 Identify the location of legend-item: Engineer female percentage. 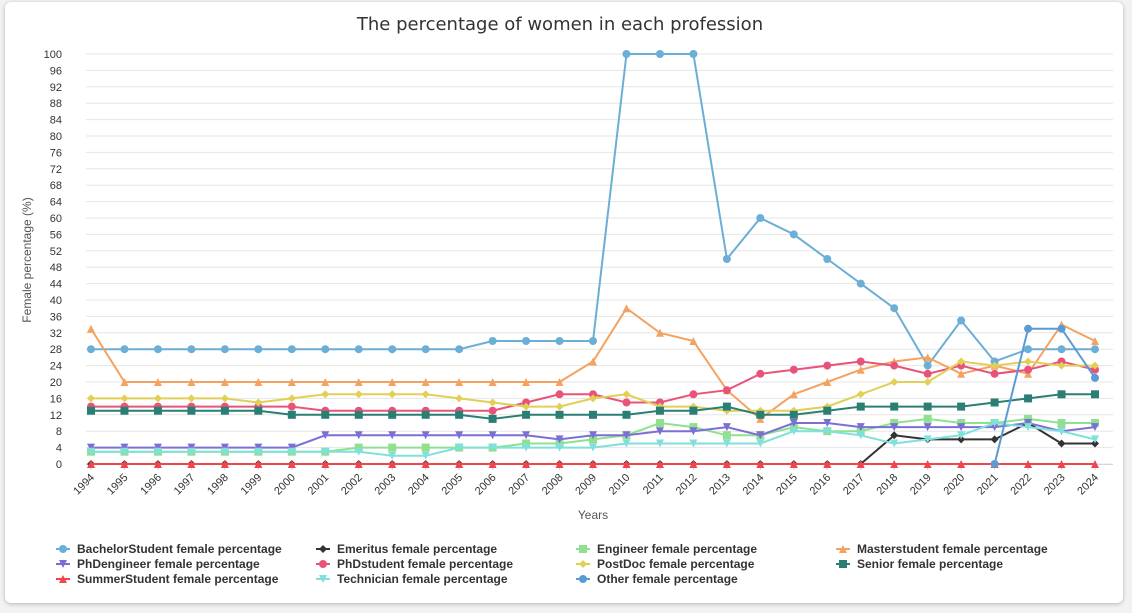
(666, 549).